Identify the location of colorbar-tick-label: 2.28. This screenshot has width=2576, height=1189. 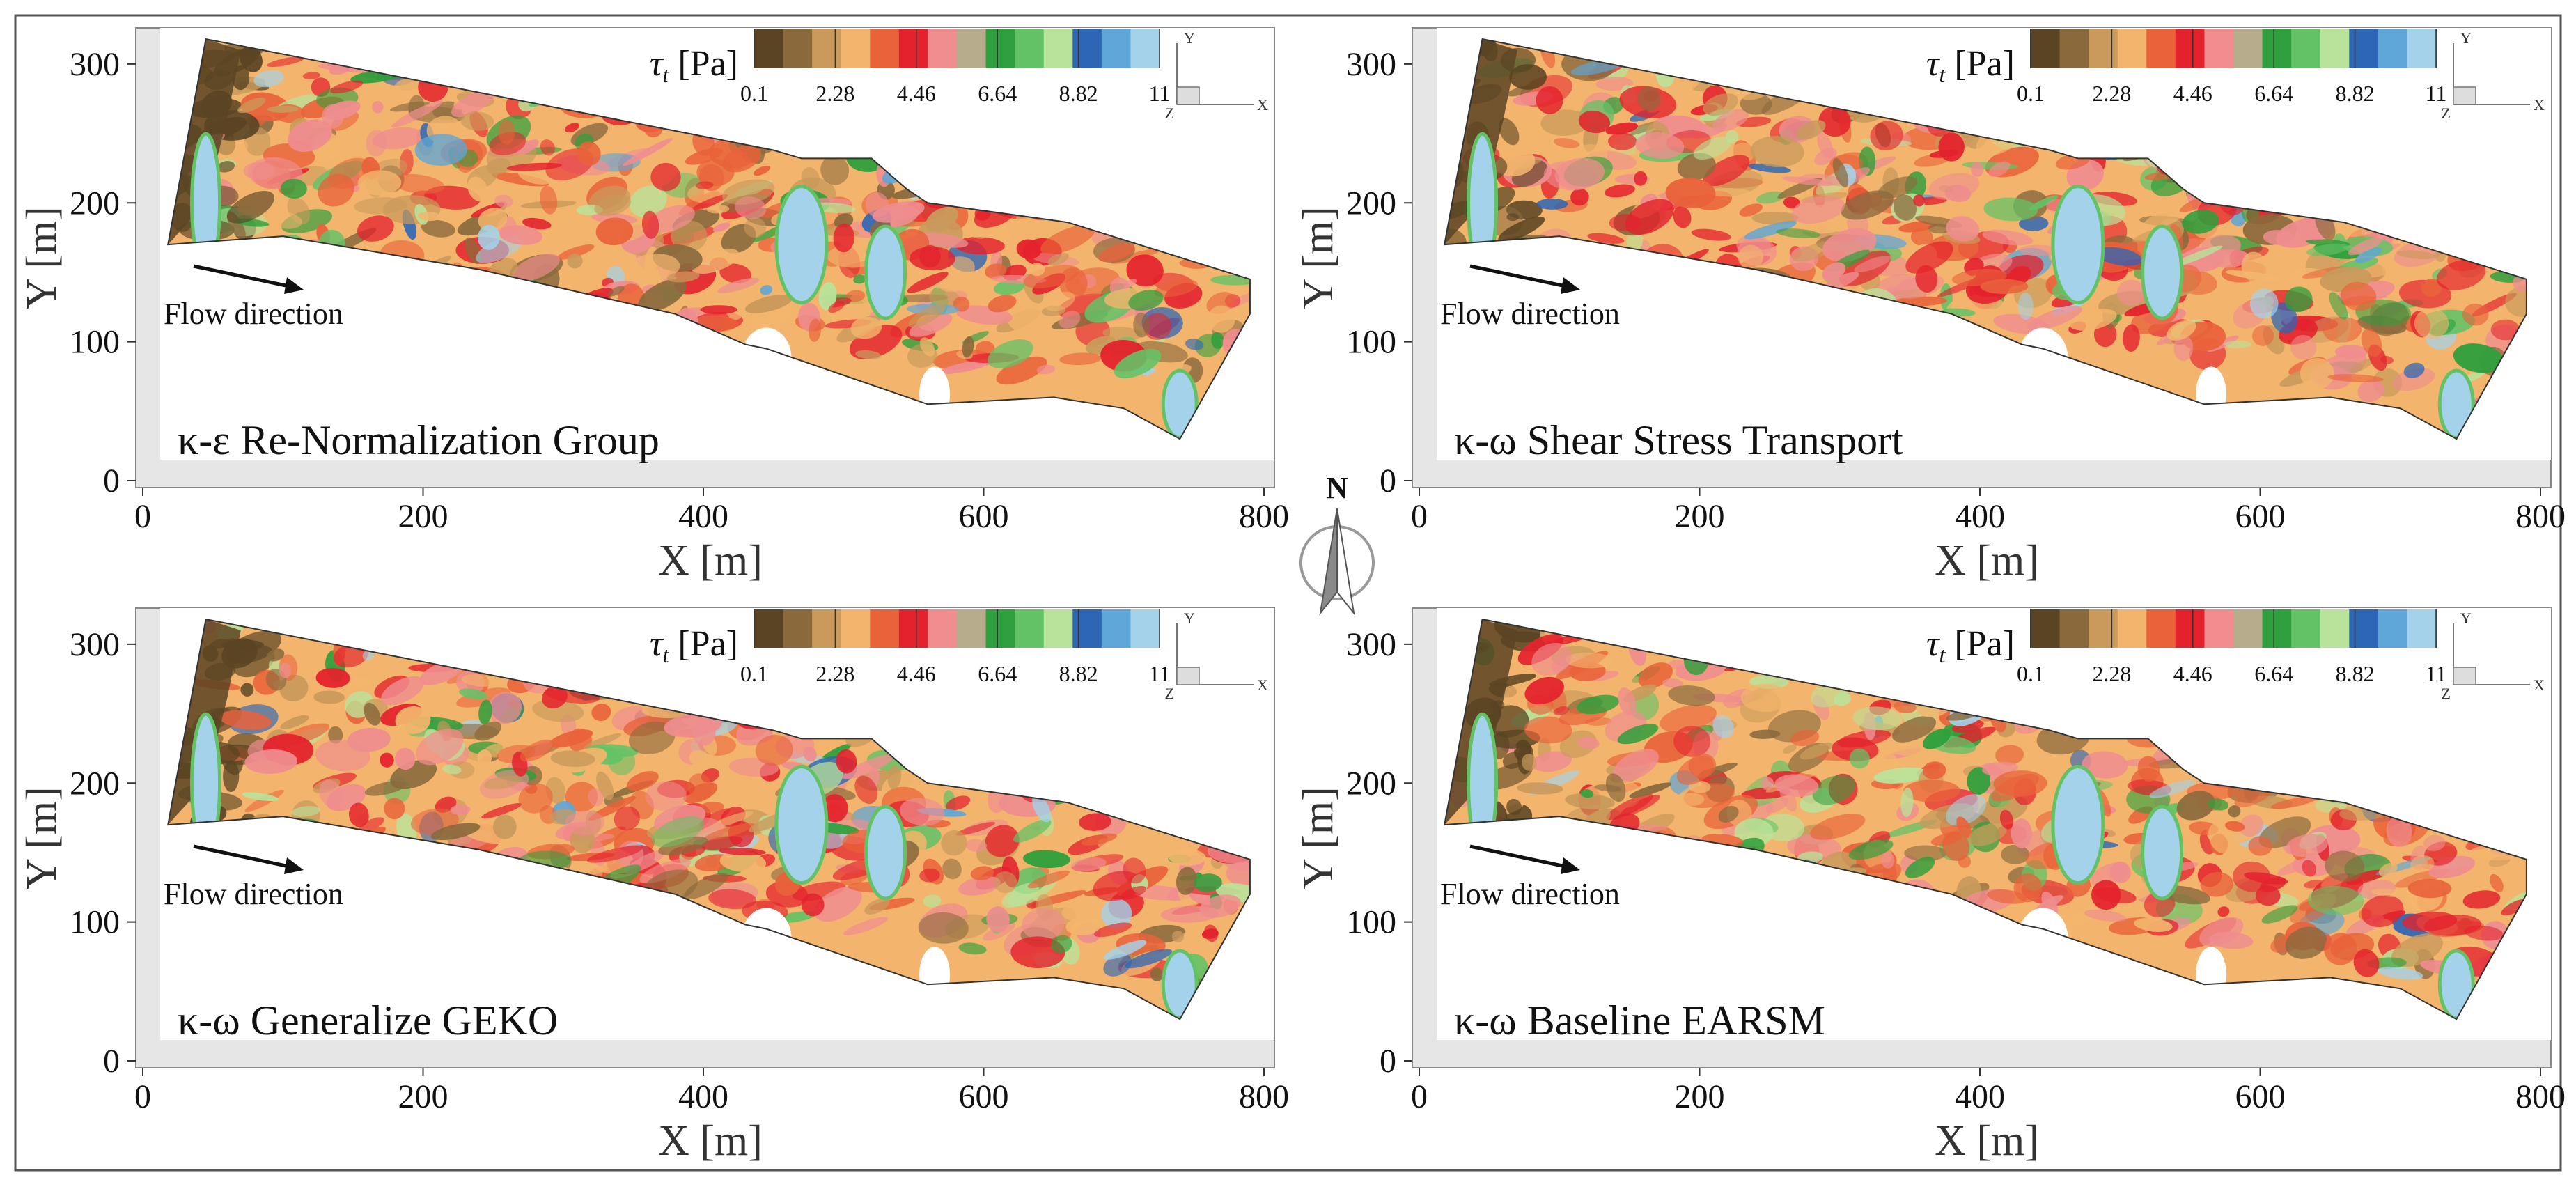
(835, 673).